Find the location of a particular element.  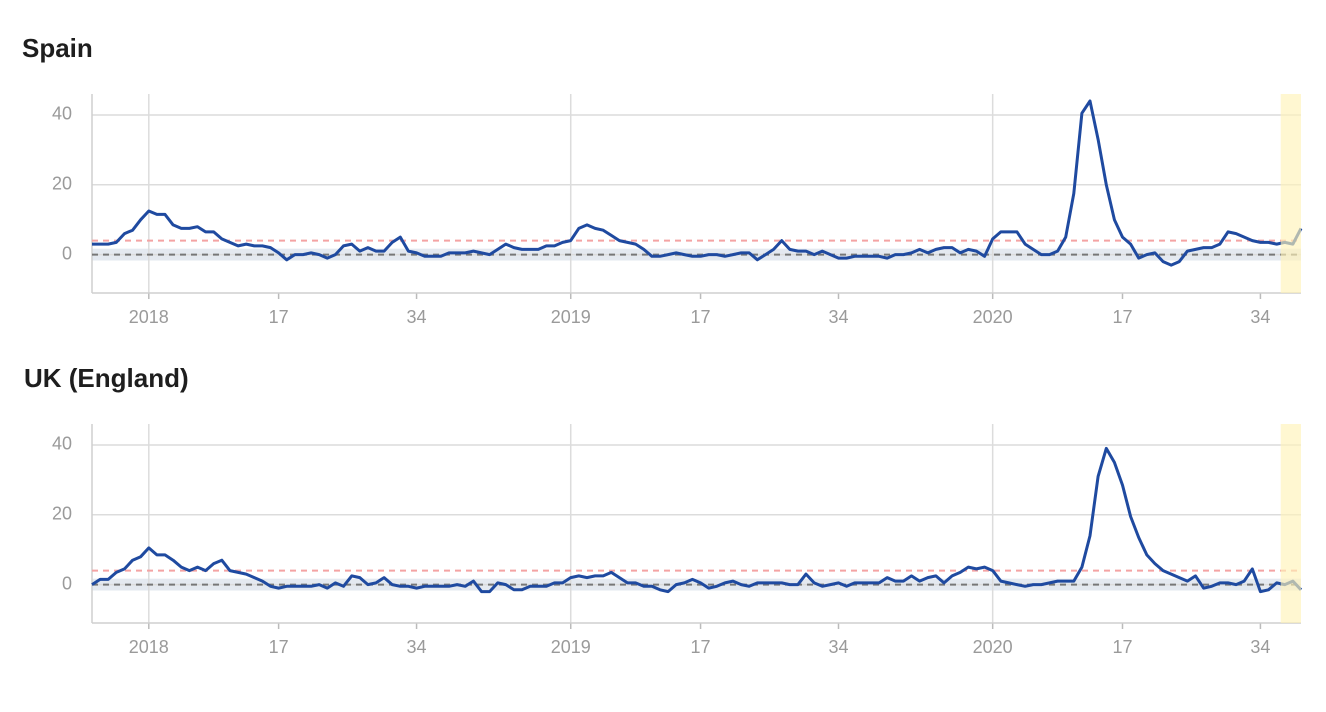

chart-title: Spain is located at coordinates (57, 48).